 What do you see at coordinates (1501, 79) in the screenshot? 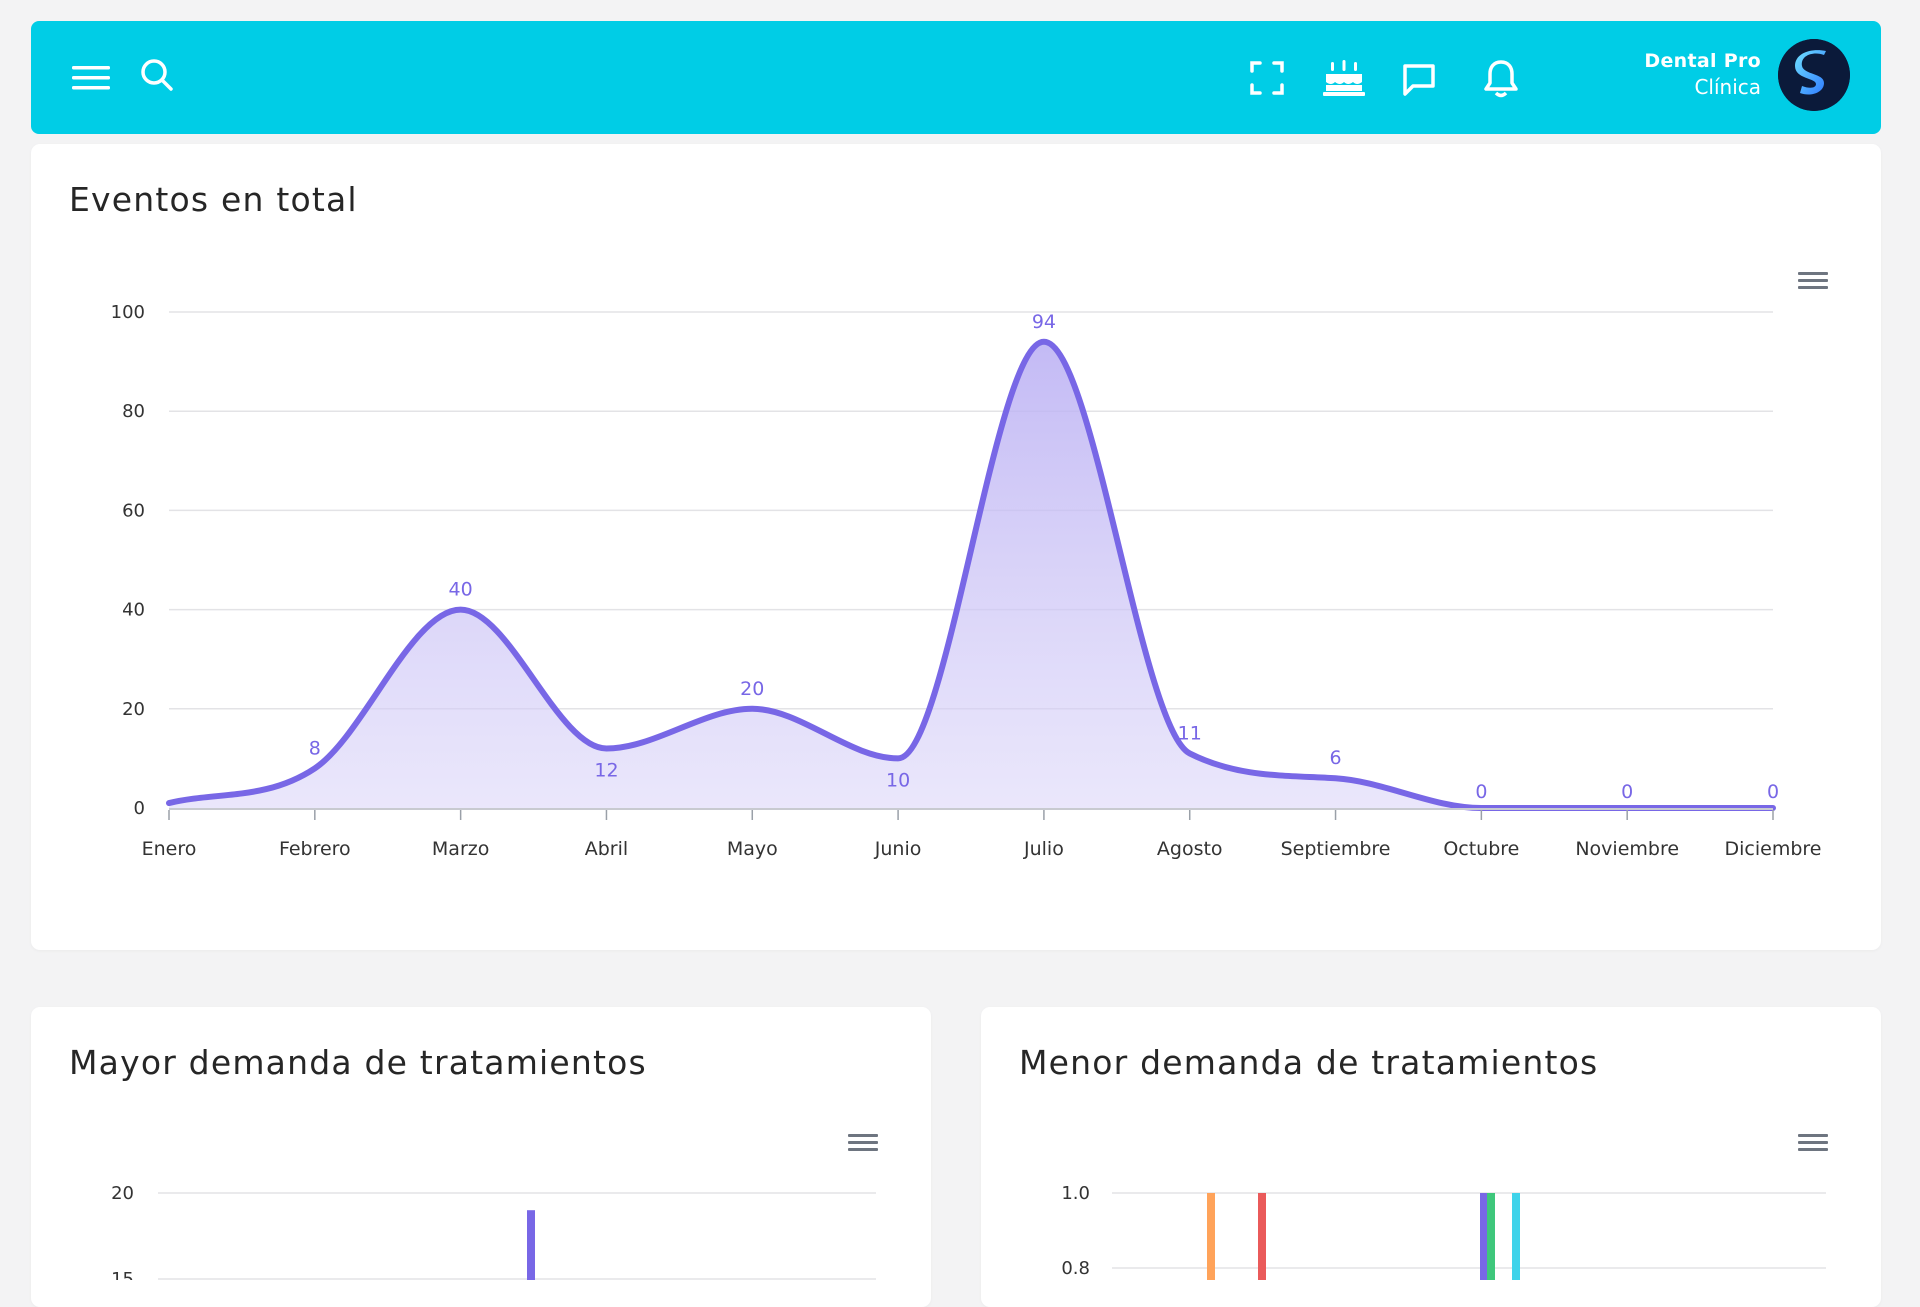
I see `bell-icon` at bounding box center [1501, 79].